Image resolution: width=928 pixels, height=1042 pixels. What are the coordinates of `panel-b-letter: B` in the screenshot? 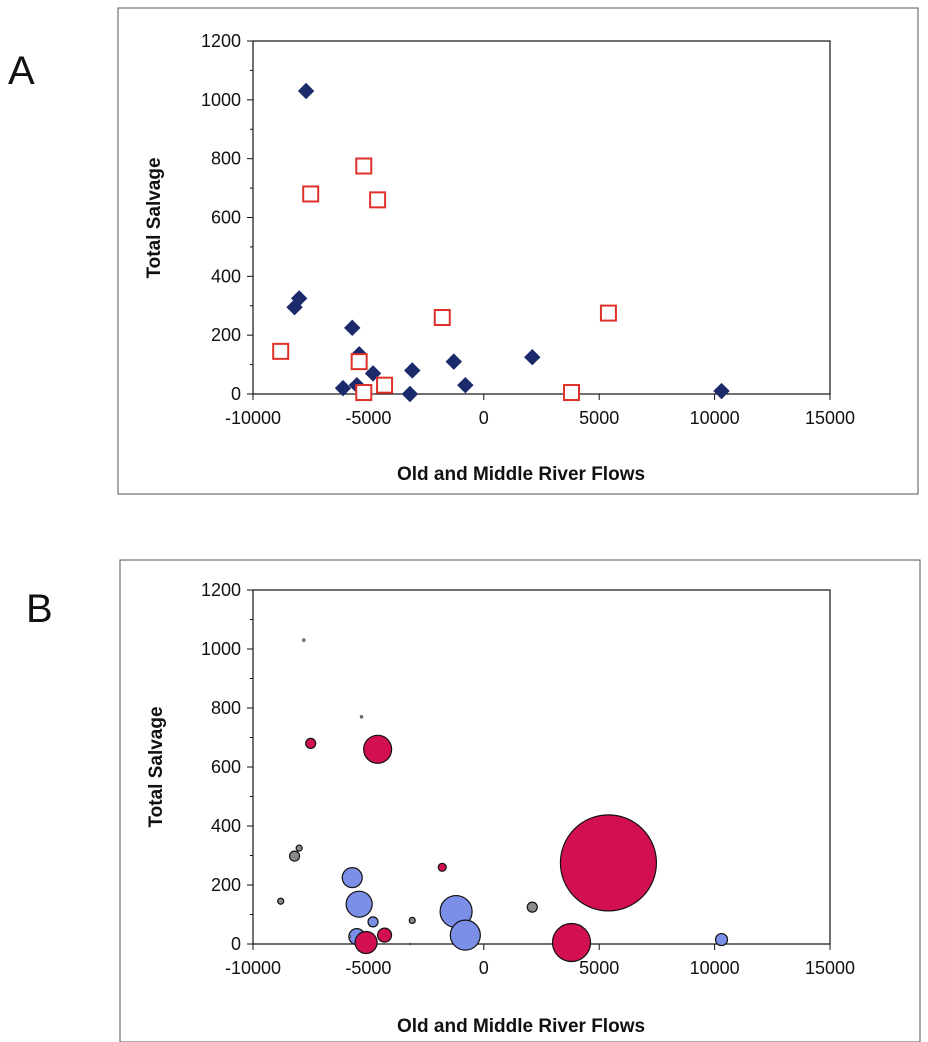 It's located at (39, 609).